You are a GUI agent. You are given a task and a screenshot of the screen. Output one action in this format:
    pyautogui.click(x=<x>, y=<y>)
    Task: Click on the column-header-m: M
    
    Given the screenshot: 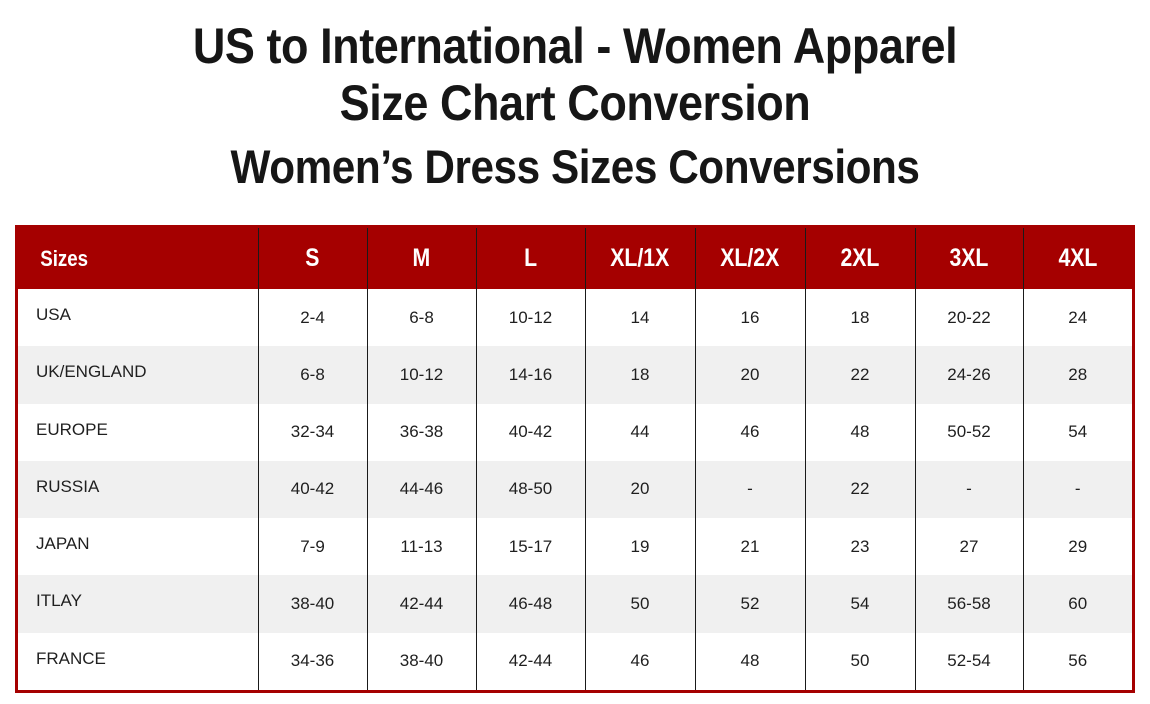 What is the action you would take?
    pyautogui.click(x=422, y=258)
    